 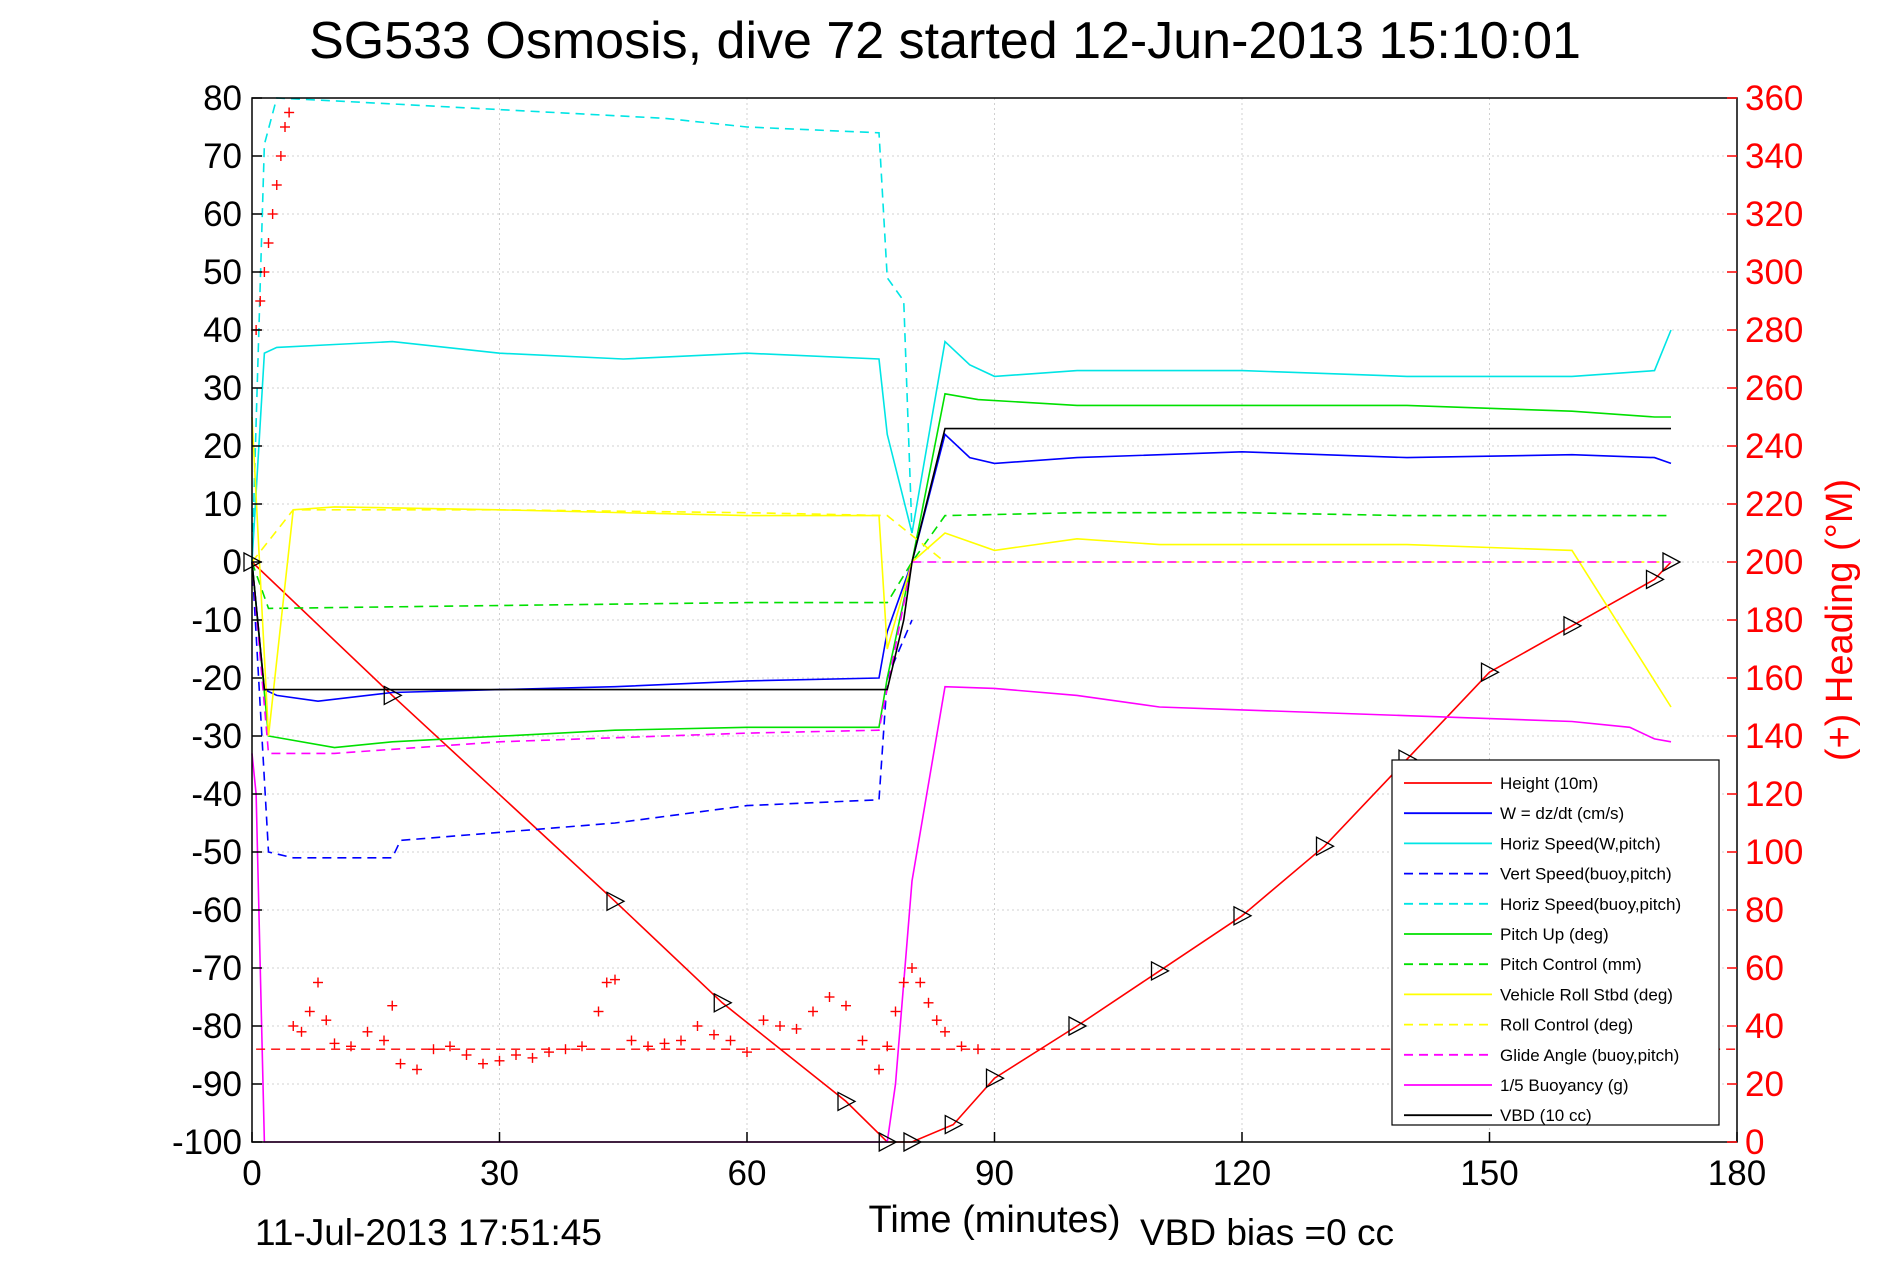 I want to click on y-tick-label: -90, so click(x=216, y=1084).